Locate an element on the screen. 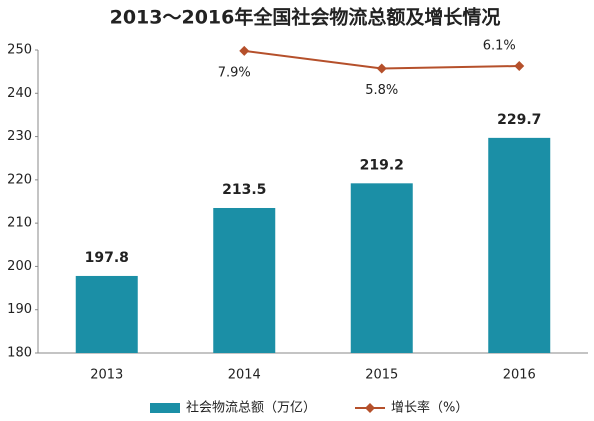 This screenshot has width=594, height=421. legend-label: 增长率（%） is located at coordinates (429, 408).